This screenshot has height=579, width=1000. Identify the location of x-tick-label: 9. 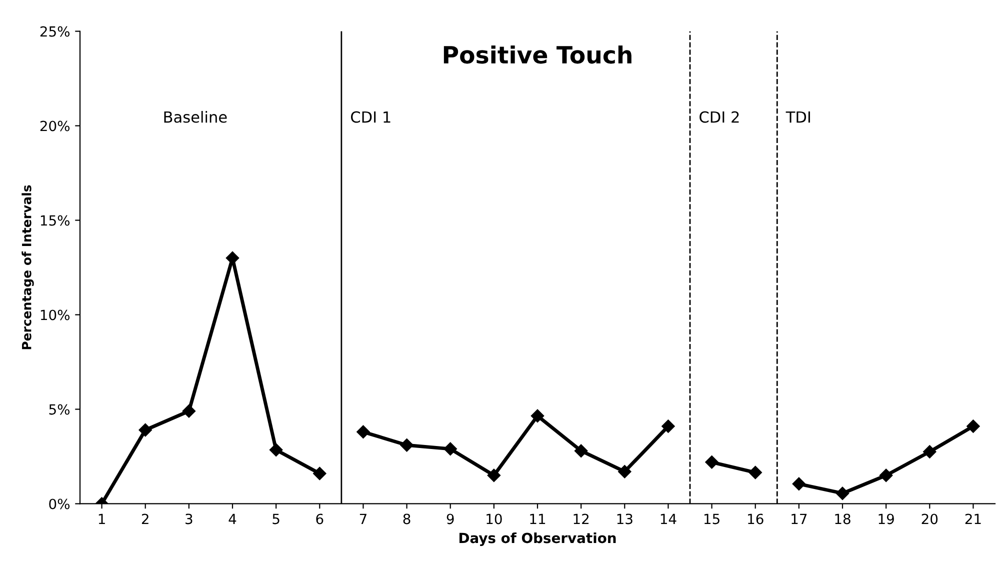
(450, 519).